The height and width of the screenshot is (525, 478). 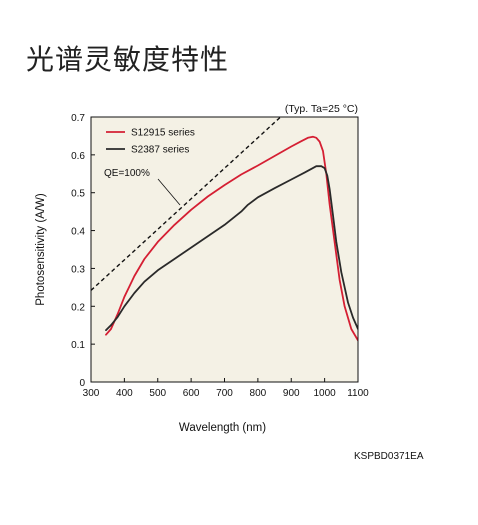 What do you see at coordinates (124, 393) in the screenshot?
I see `x-tick-label: 400` at bounding box center [124, 393].